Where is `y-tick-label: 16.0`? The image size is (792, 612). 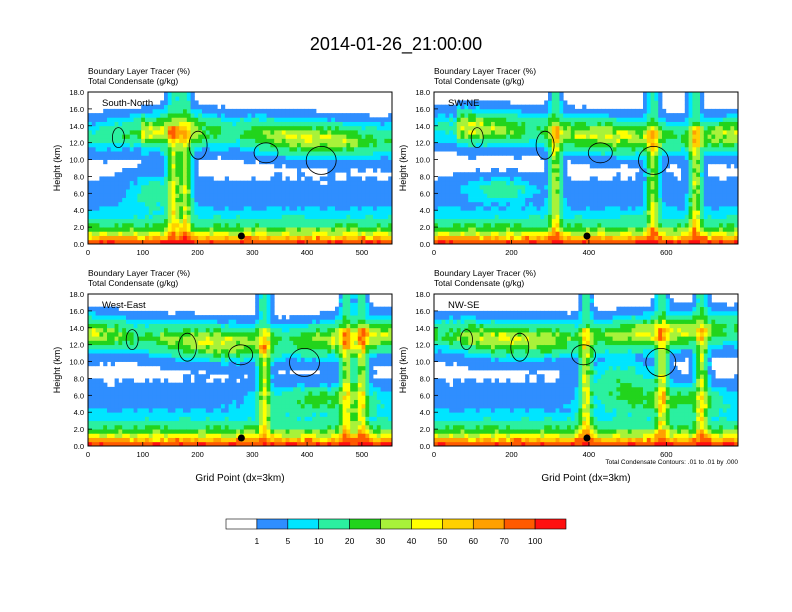 y-tick-label: 16.0 is located at coordinates (422, 109).